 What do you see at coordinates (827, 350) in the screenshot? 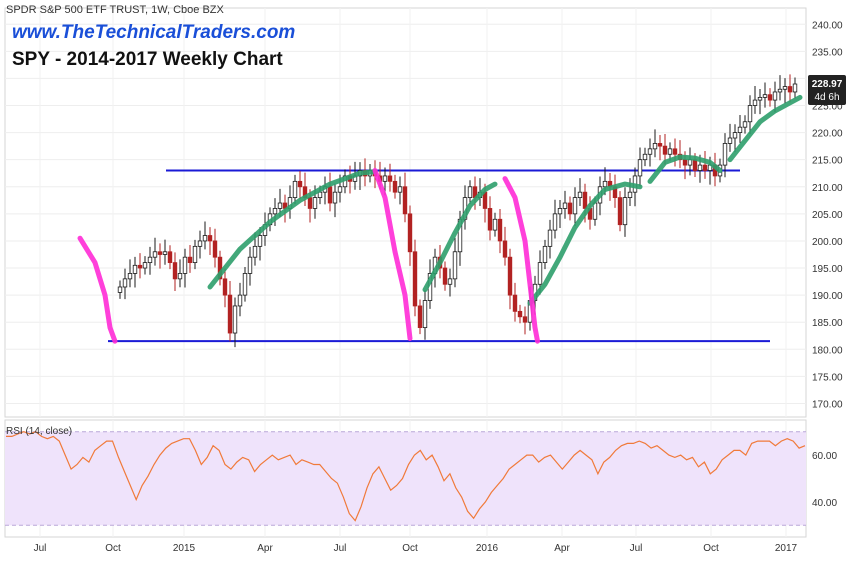
I see `price-ytick-label: 180.00` at bounding box center [827, 350].